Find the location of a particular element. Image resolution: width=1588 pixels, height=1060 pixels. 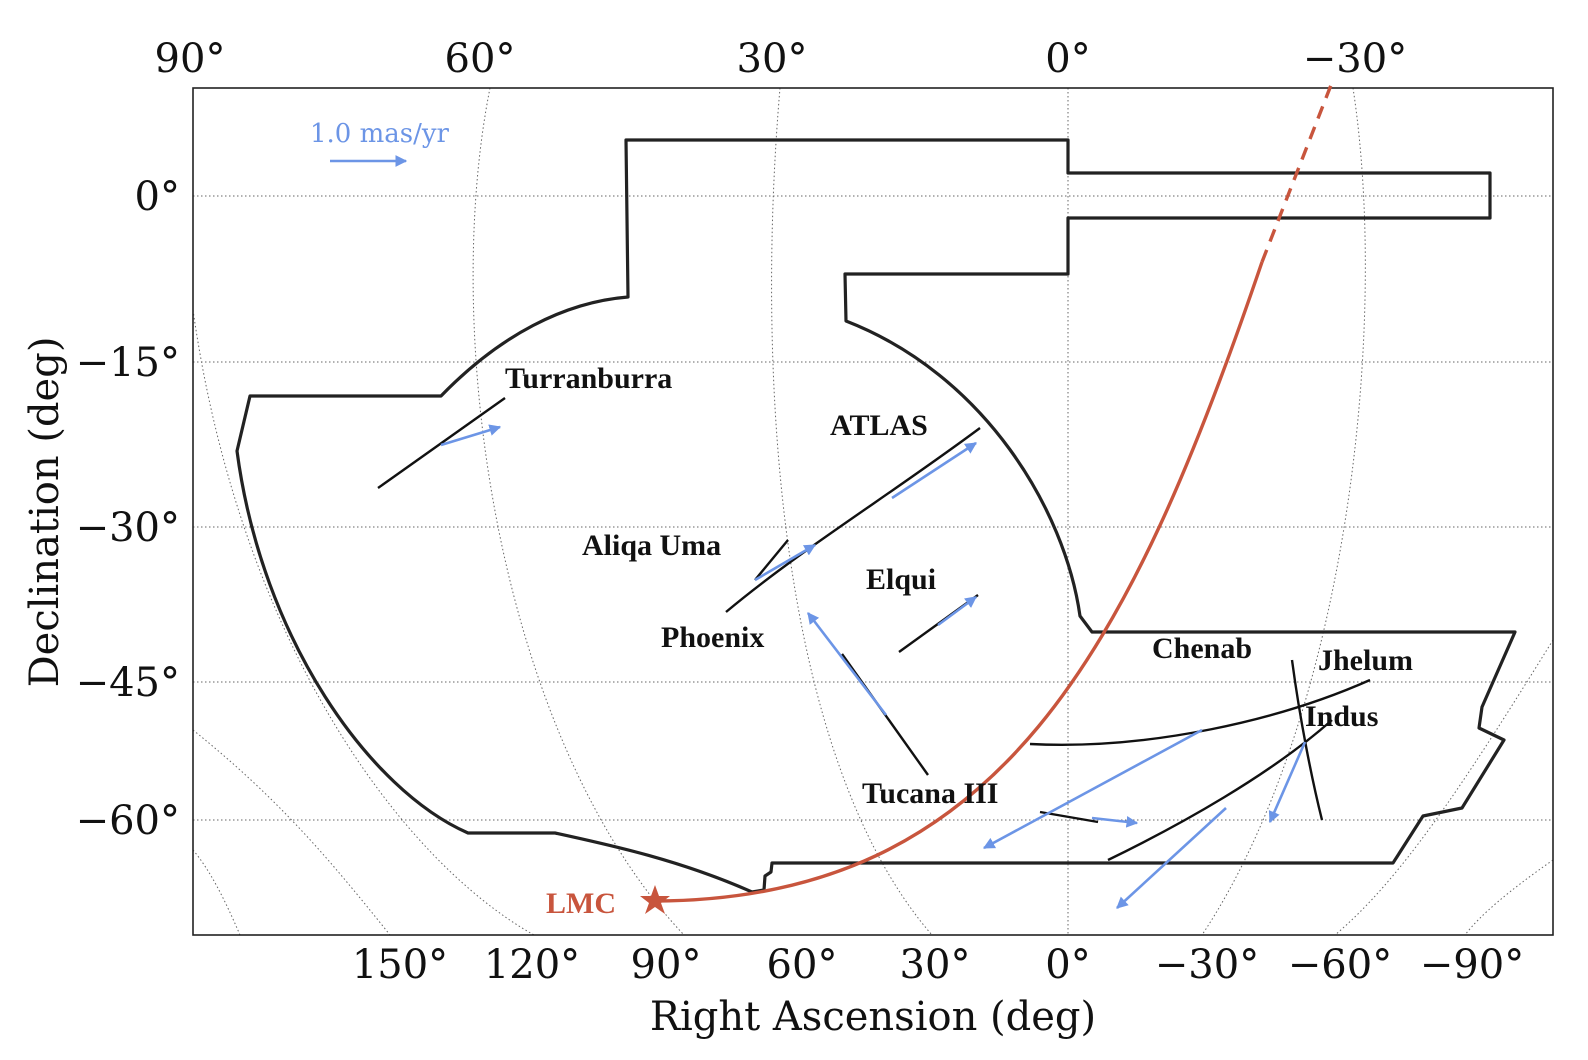

track-aliqa-uma is located at coordinates (771, 560).